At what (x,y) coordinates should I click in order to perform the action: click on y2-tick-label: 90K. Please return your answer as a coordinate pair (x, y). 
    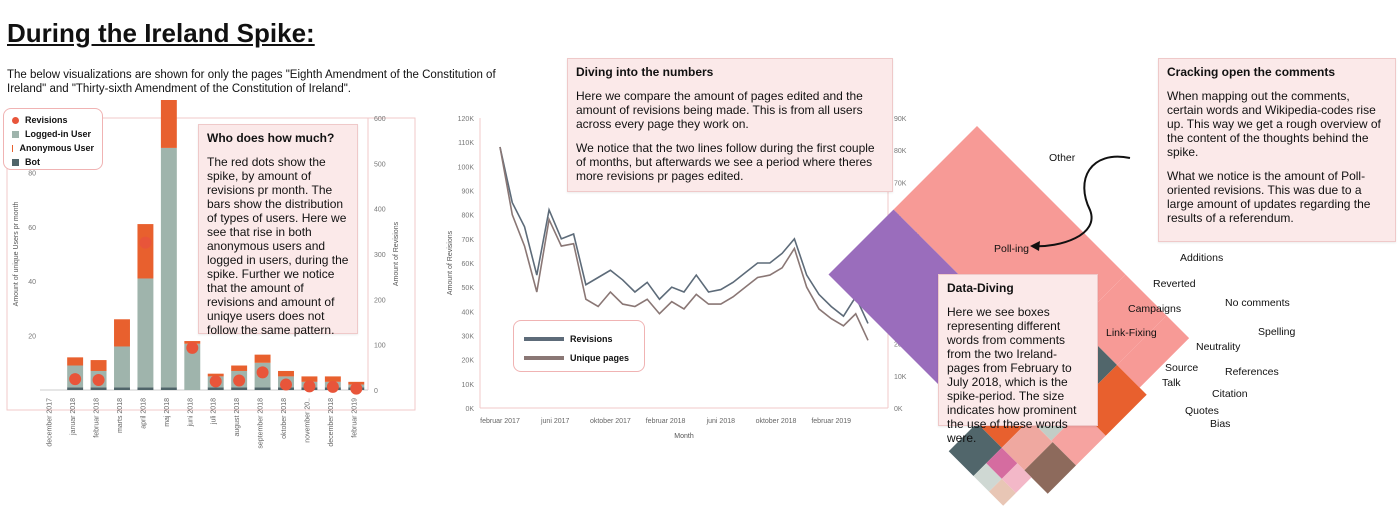
    Looking at the image, I should click on (900, 119).